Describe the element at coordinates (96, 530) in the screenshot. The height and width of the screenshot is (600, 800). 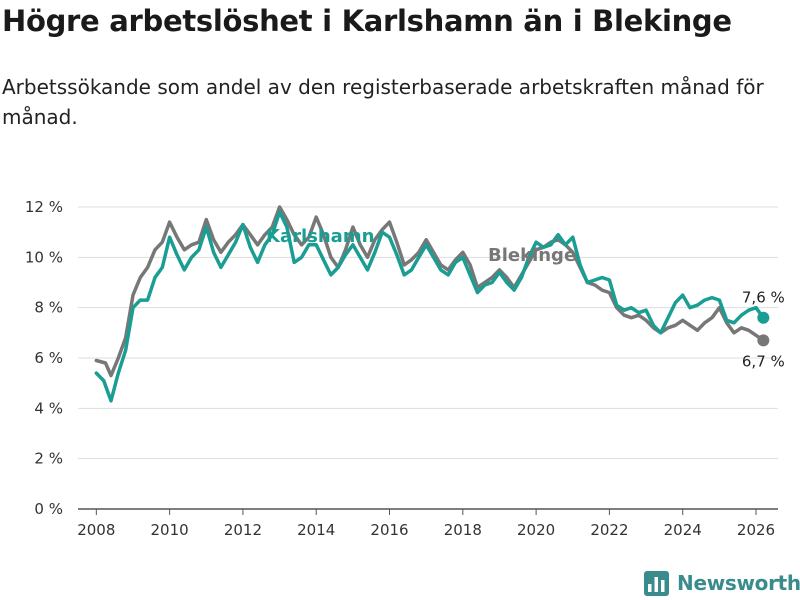
I see `x-tick-label: 2008` at that location.